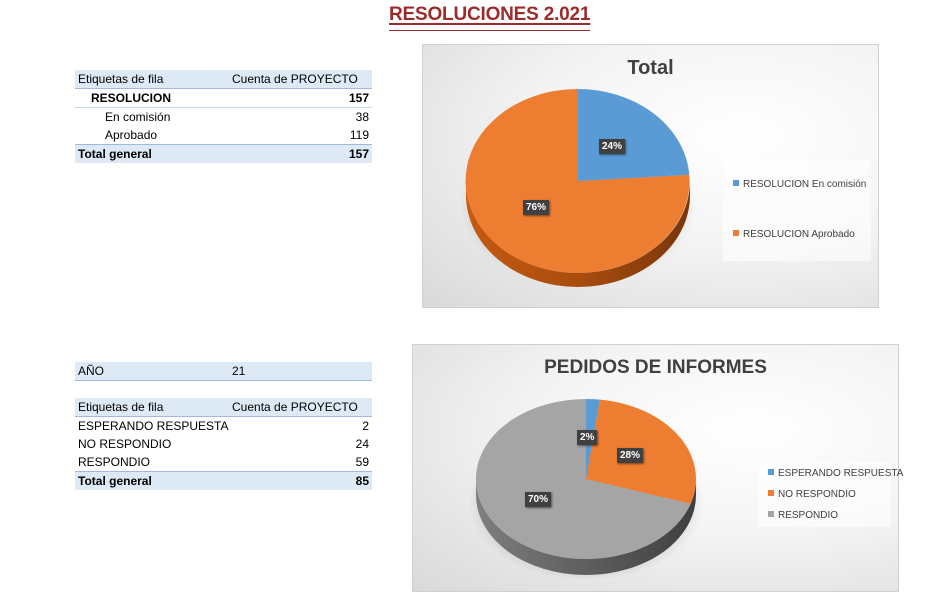  Describe the element at coordinates (536, 207) in the screenshot. I see `data-label-aprobado: 76%` at that location.